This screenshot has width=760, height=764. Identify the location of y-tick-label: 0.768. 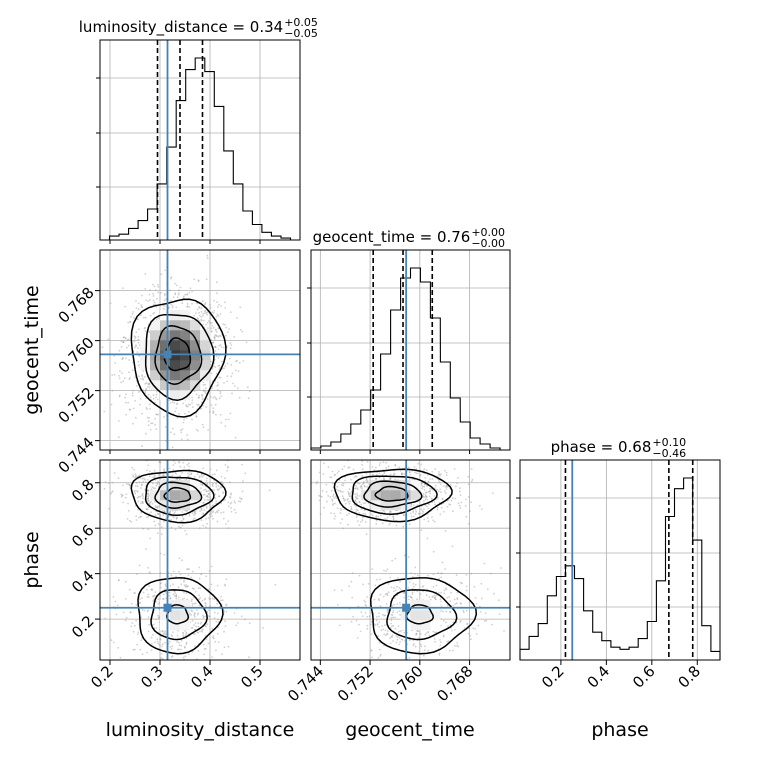
(76, 305).